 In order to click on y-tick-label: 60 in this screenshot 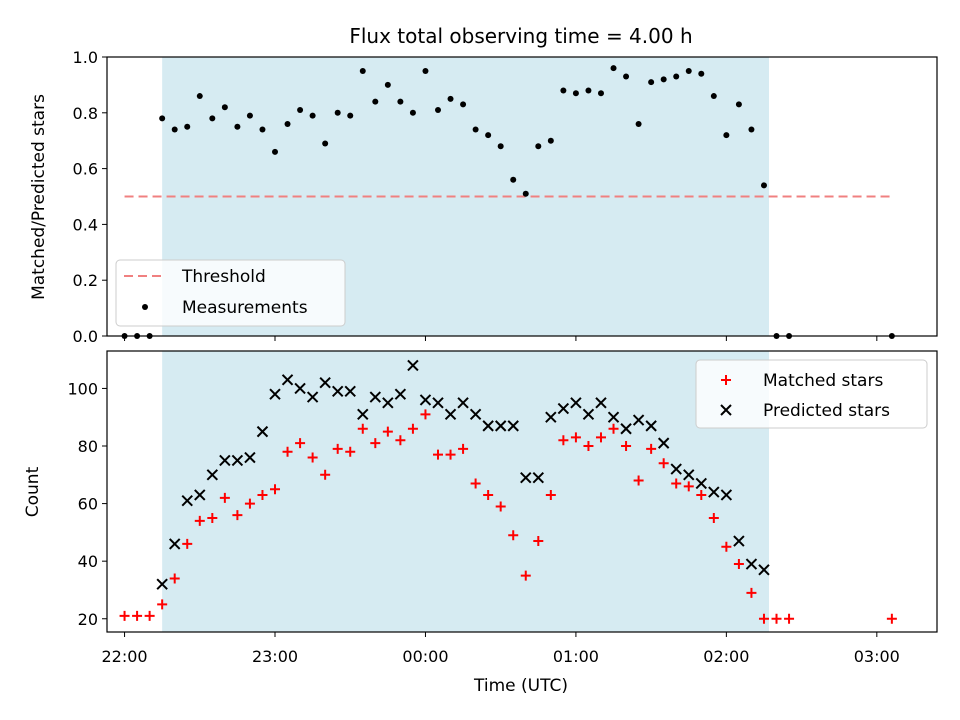, I will do `click(88, 504)`.